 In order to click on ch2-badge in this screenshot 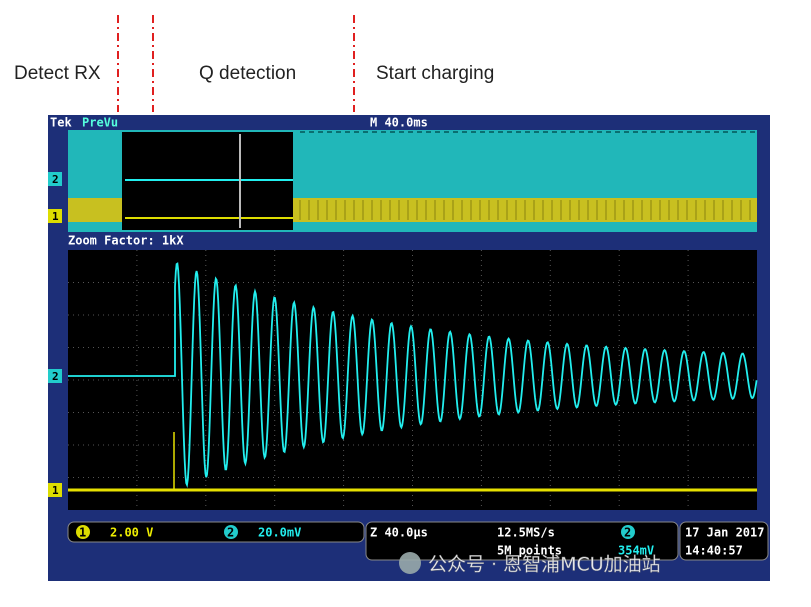, I will do `click(231, 532)`.